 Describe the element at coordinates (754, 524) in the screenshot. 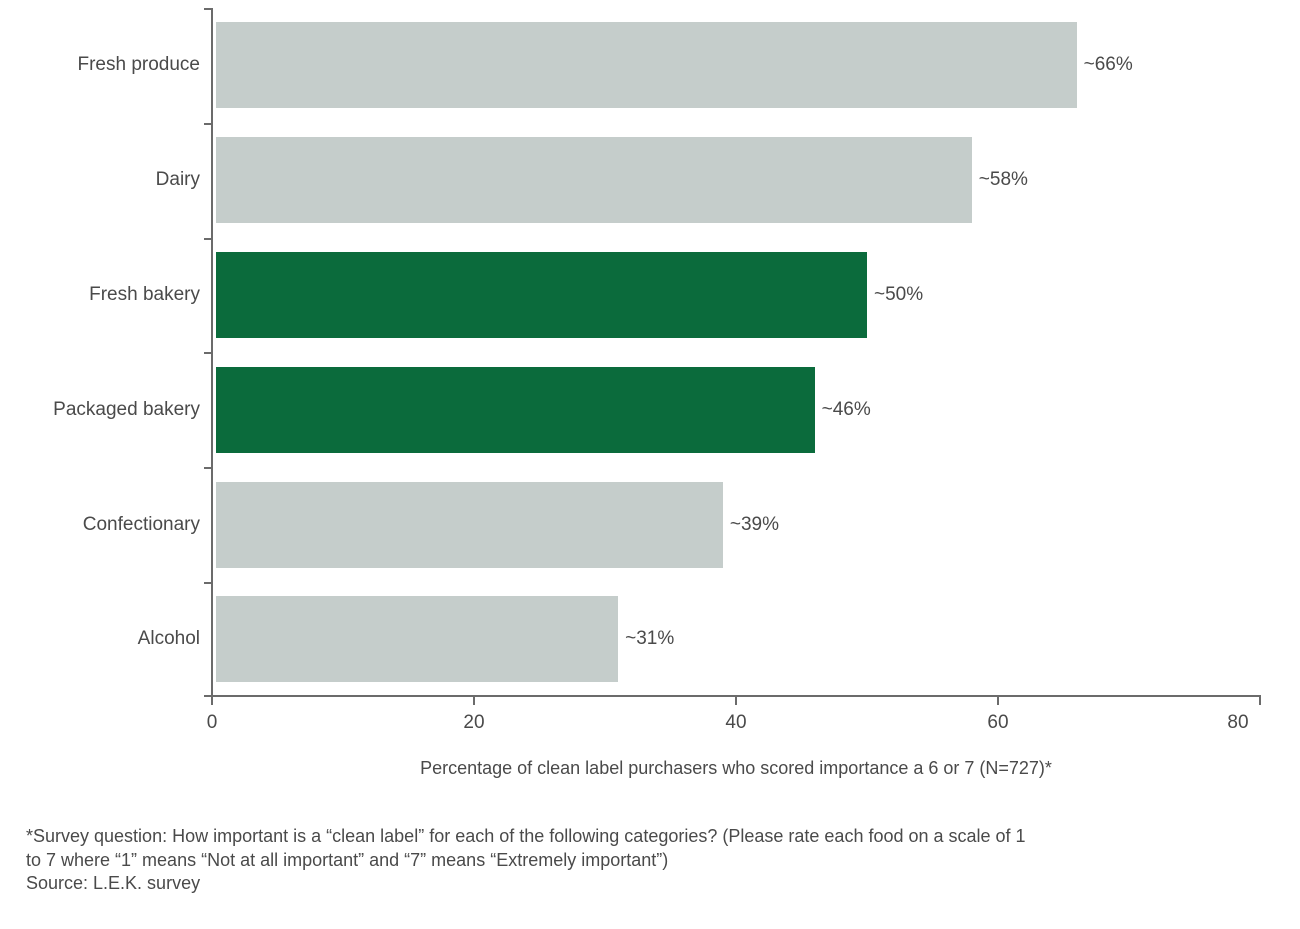

I see `value-label: ~39%` at that location.